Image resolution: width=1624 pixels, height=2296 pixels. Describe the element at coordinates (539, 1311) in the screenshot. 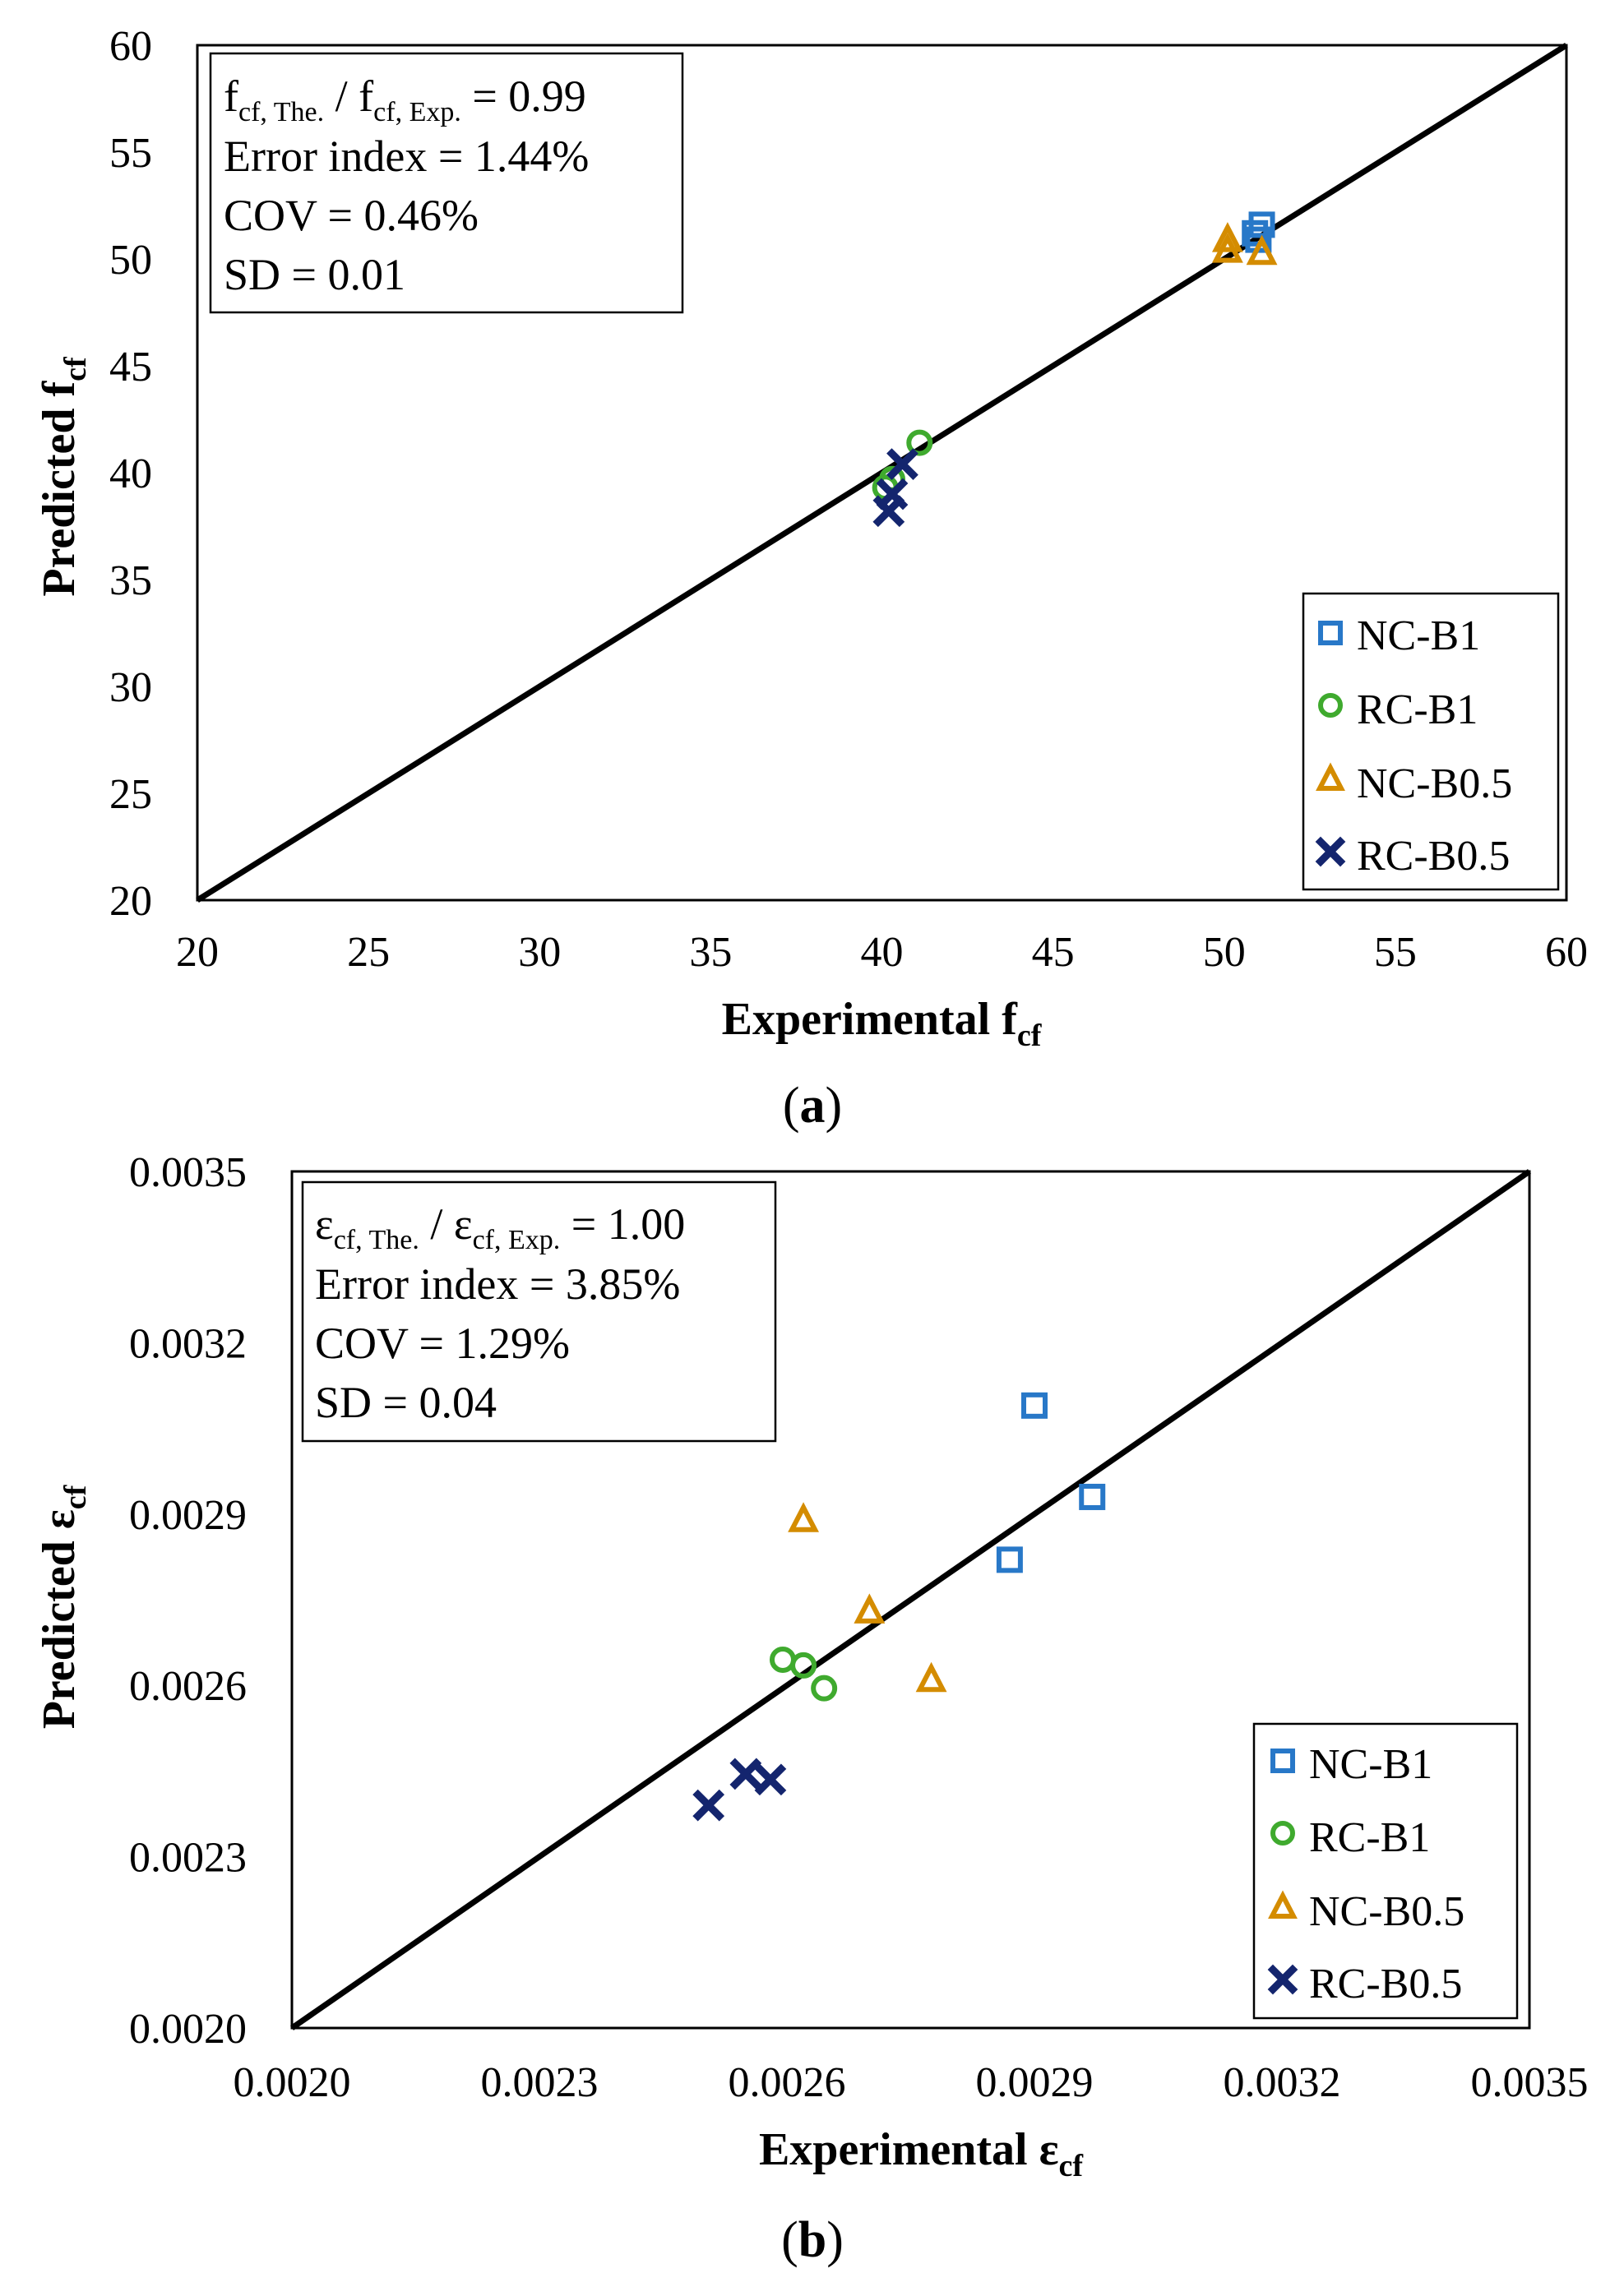

I see `chart-b-stats-box` at that location.